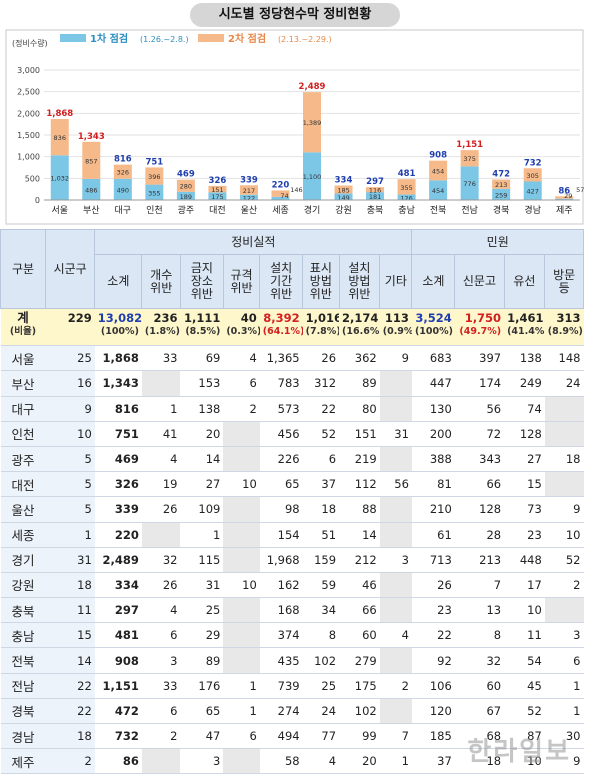 This screenshot has width=589, height=774. I want to click on total-percent: (16.6%), so click(361, 332).